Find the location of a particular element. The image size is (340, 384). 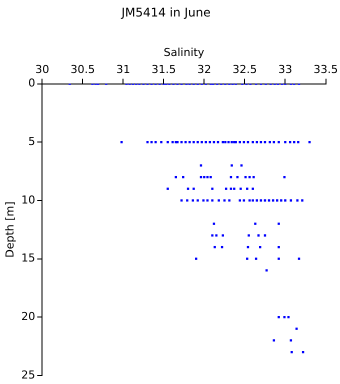

y-tick-label: 20 is located at coordinates (28, 316).